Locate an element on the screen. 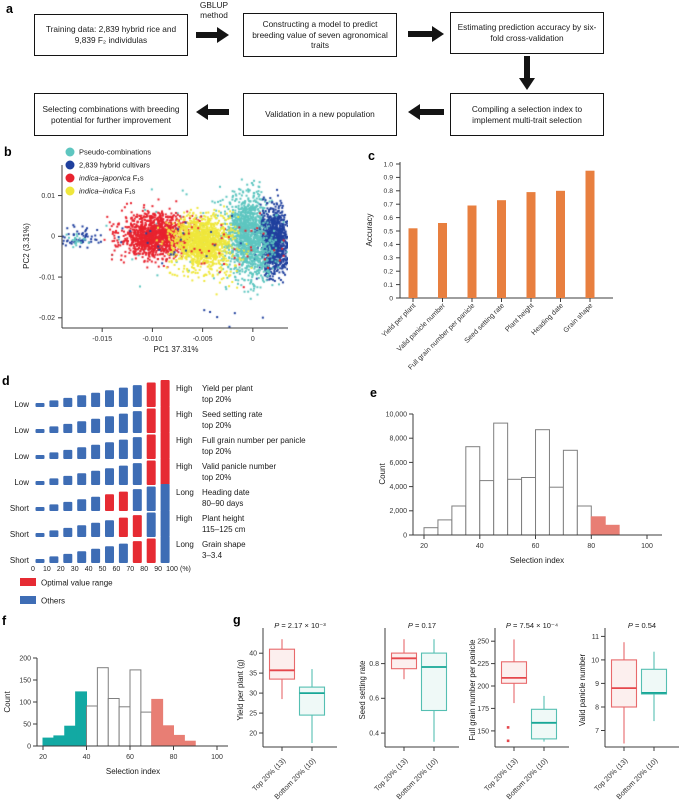 The height and width of the screenshot is (807, 685). pca-axis-lines is located at coordinates (173, 248).